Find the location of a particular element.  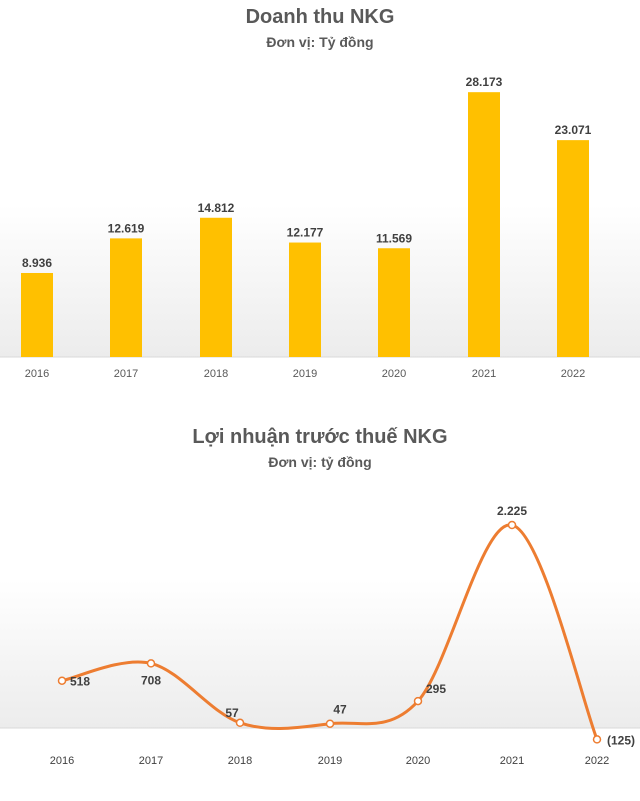

profit-data-label: 47 is located at coordinates (340, 710).